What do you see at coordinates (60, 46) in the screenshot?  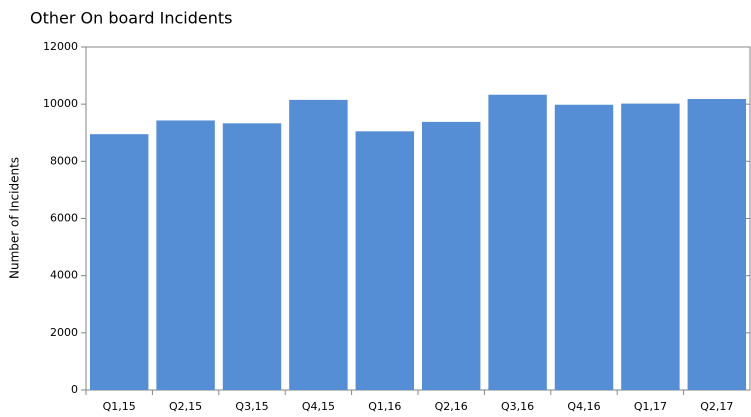 I see `y-tick-label: 12000` at bounding box center [60, 46].